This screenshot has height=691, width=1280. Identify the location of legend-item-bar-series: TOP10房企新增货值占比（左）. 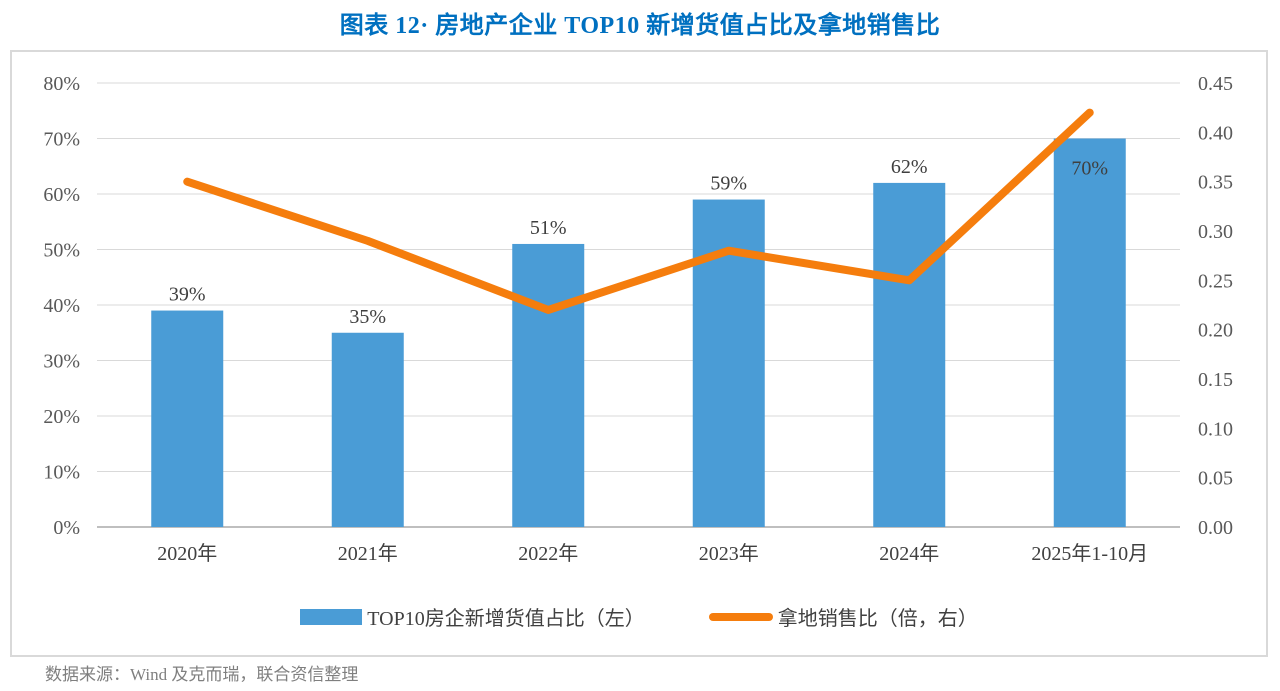
(472, 616).